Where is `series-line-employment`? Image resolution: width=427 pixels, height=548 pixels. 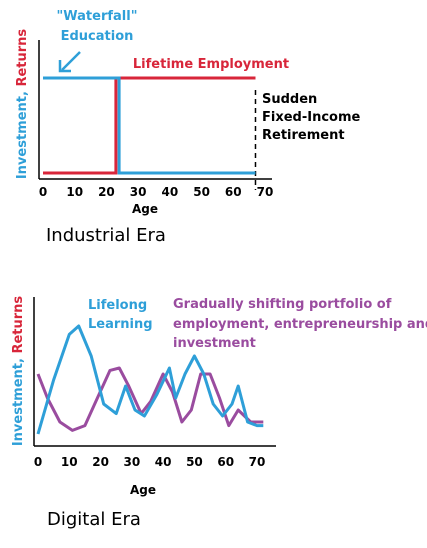 series-line-employment is located at coordinates (149, 125).